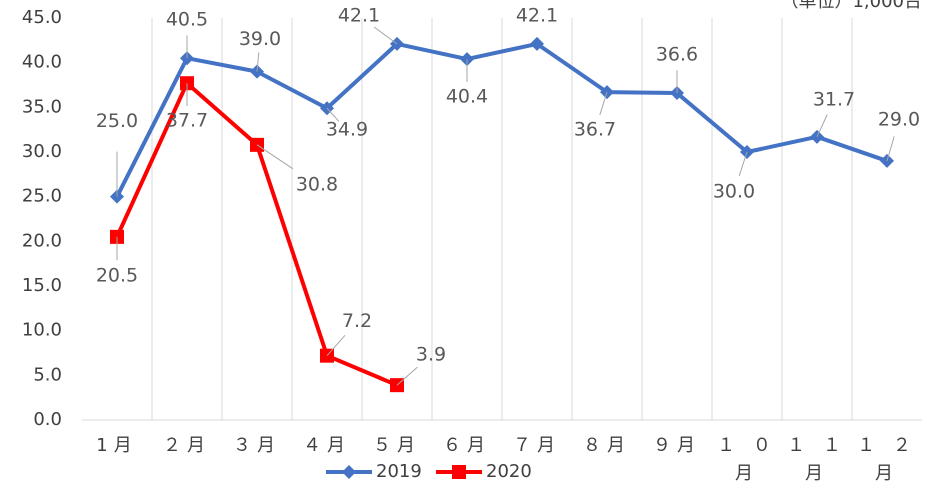 This screenshot has width=926, height=487. Describe the element at coordinates (899, 119) in the screenshot. I see `data-label: 29.0` at that location.